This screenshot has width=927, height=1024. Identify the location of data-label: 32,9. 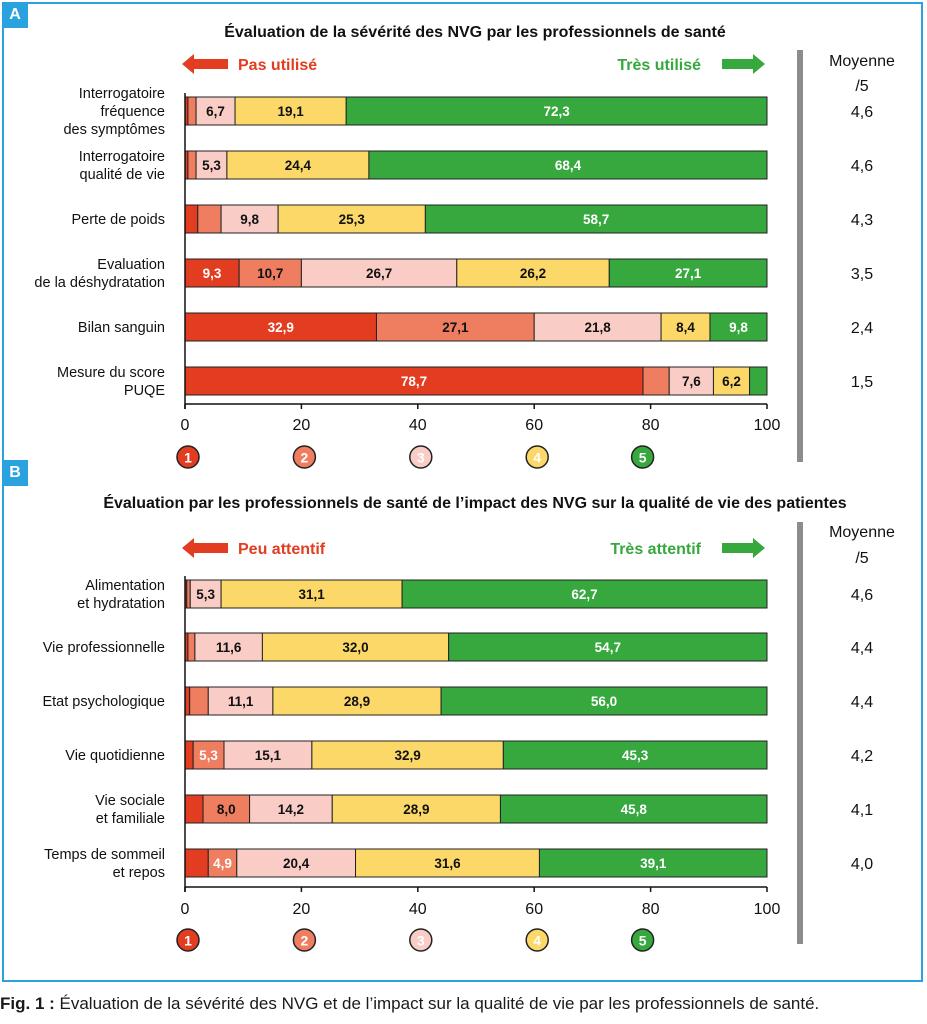
(281, 327).